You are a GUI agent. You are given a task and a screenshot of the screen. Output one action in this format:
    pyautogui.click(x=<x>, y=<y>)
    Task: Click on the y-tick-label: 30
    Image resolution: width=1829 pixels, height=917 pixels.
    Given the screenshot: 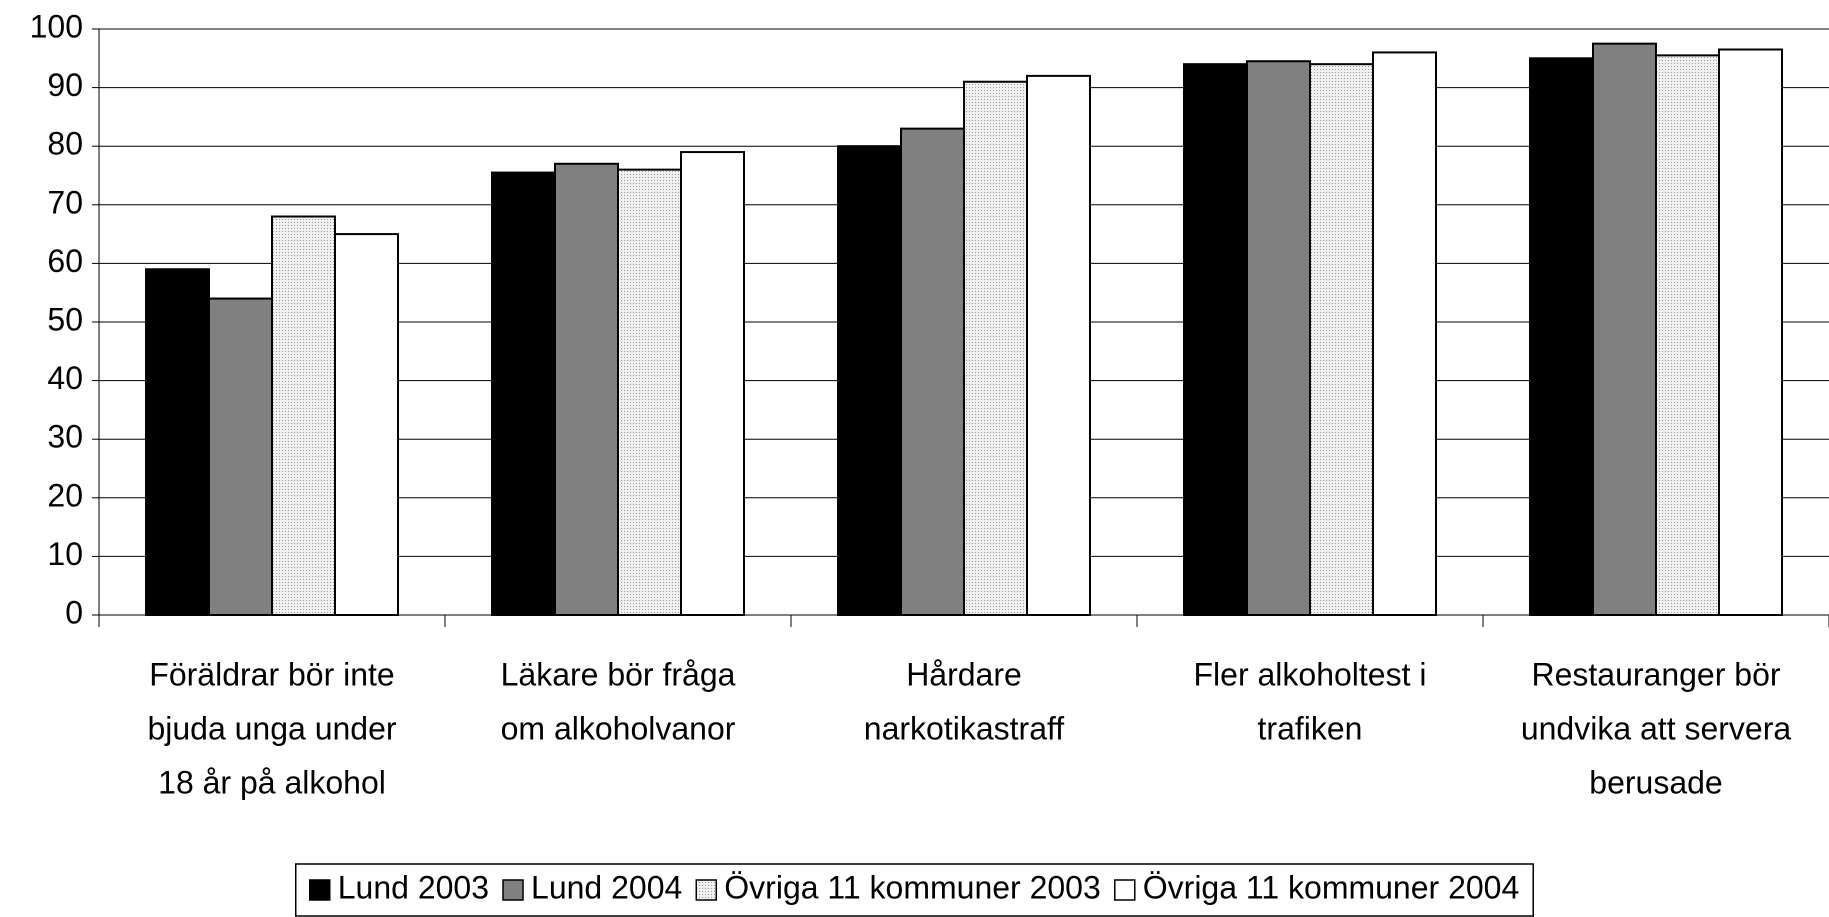 What is the action you would take?
    pyautogui.click(x=65, y=437)
    